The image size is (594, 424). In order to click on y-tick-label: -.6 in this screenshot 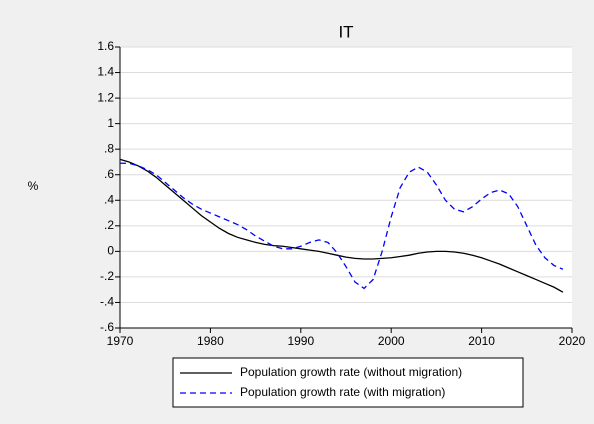, I will do `click(107, 327)`.